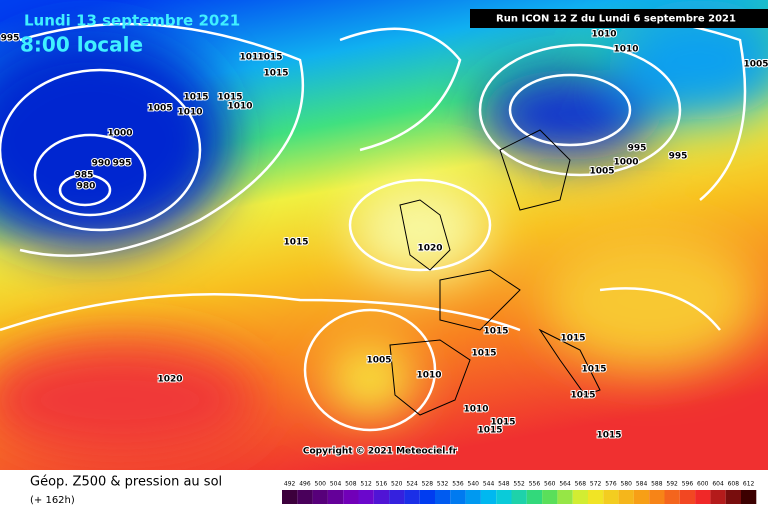 The width and height of the screenshot is (768, 516). Describe the element at coordinates (412, 484) in the screenshot. I see `scale-label: 524` at that location.